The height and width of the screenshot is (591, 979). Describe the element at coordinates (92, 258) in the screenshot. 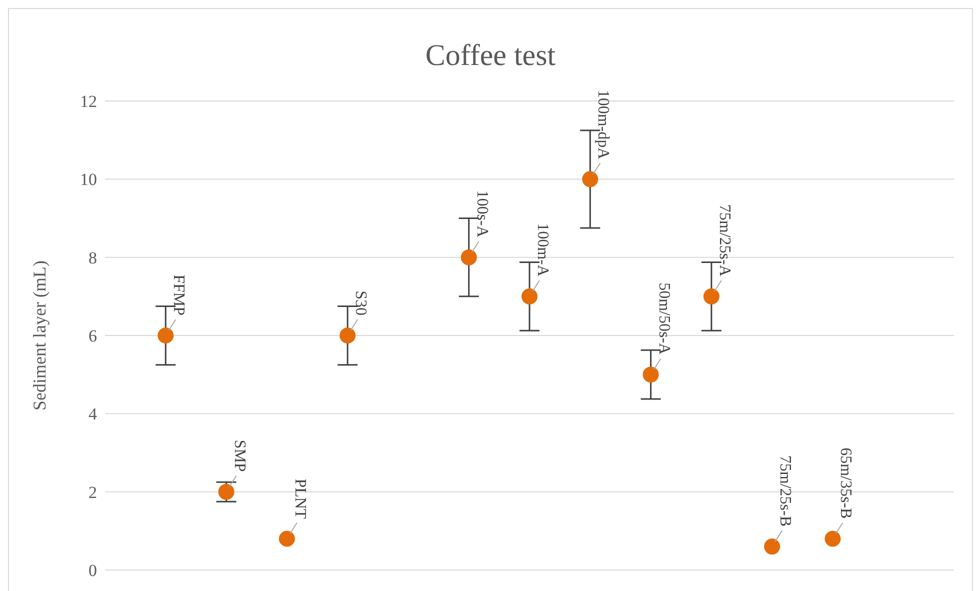

I see `y-tick-label: 8` at that location.